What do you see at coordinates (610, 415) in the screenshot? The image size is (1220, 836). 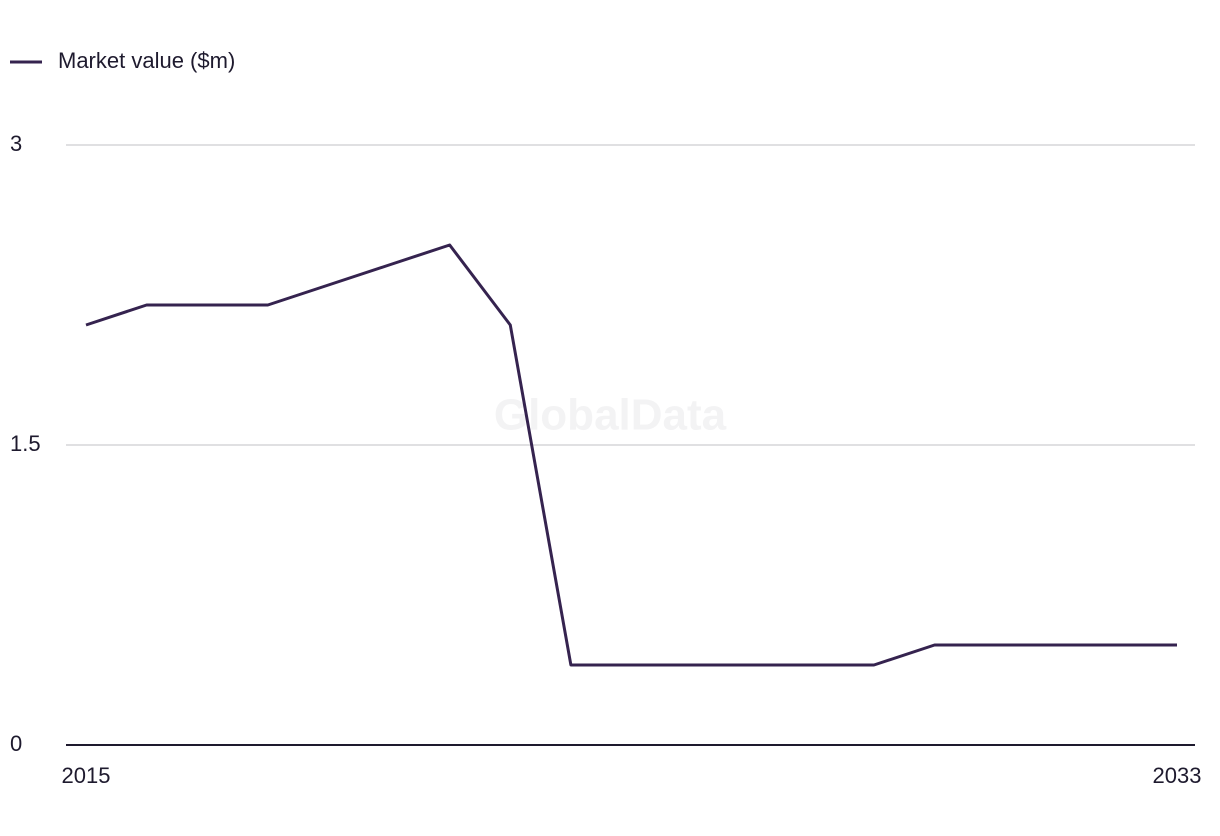 I see `watermark: GlobalData` at bounding box center [610, 415].